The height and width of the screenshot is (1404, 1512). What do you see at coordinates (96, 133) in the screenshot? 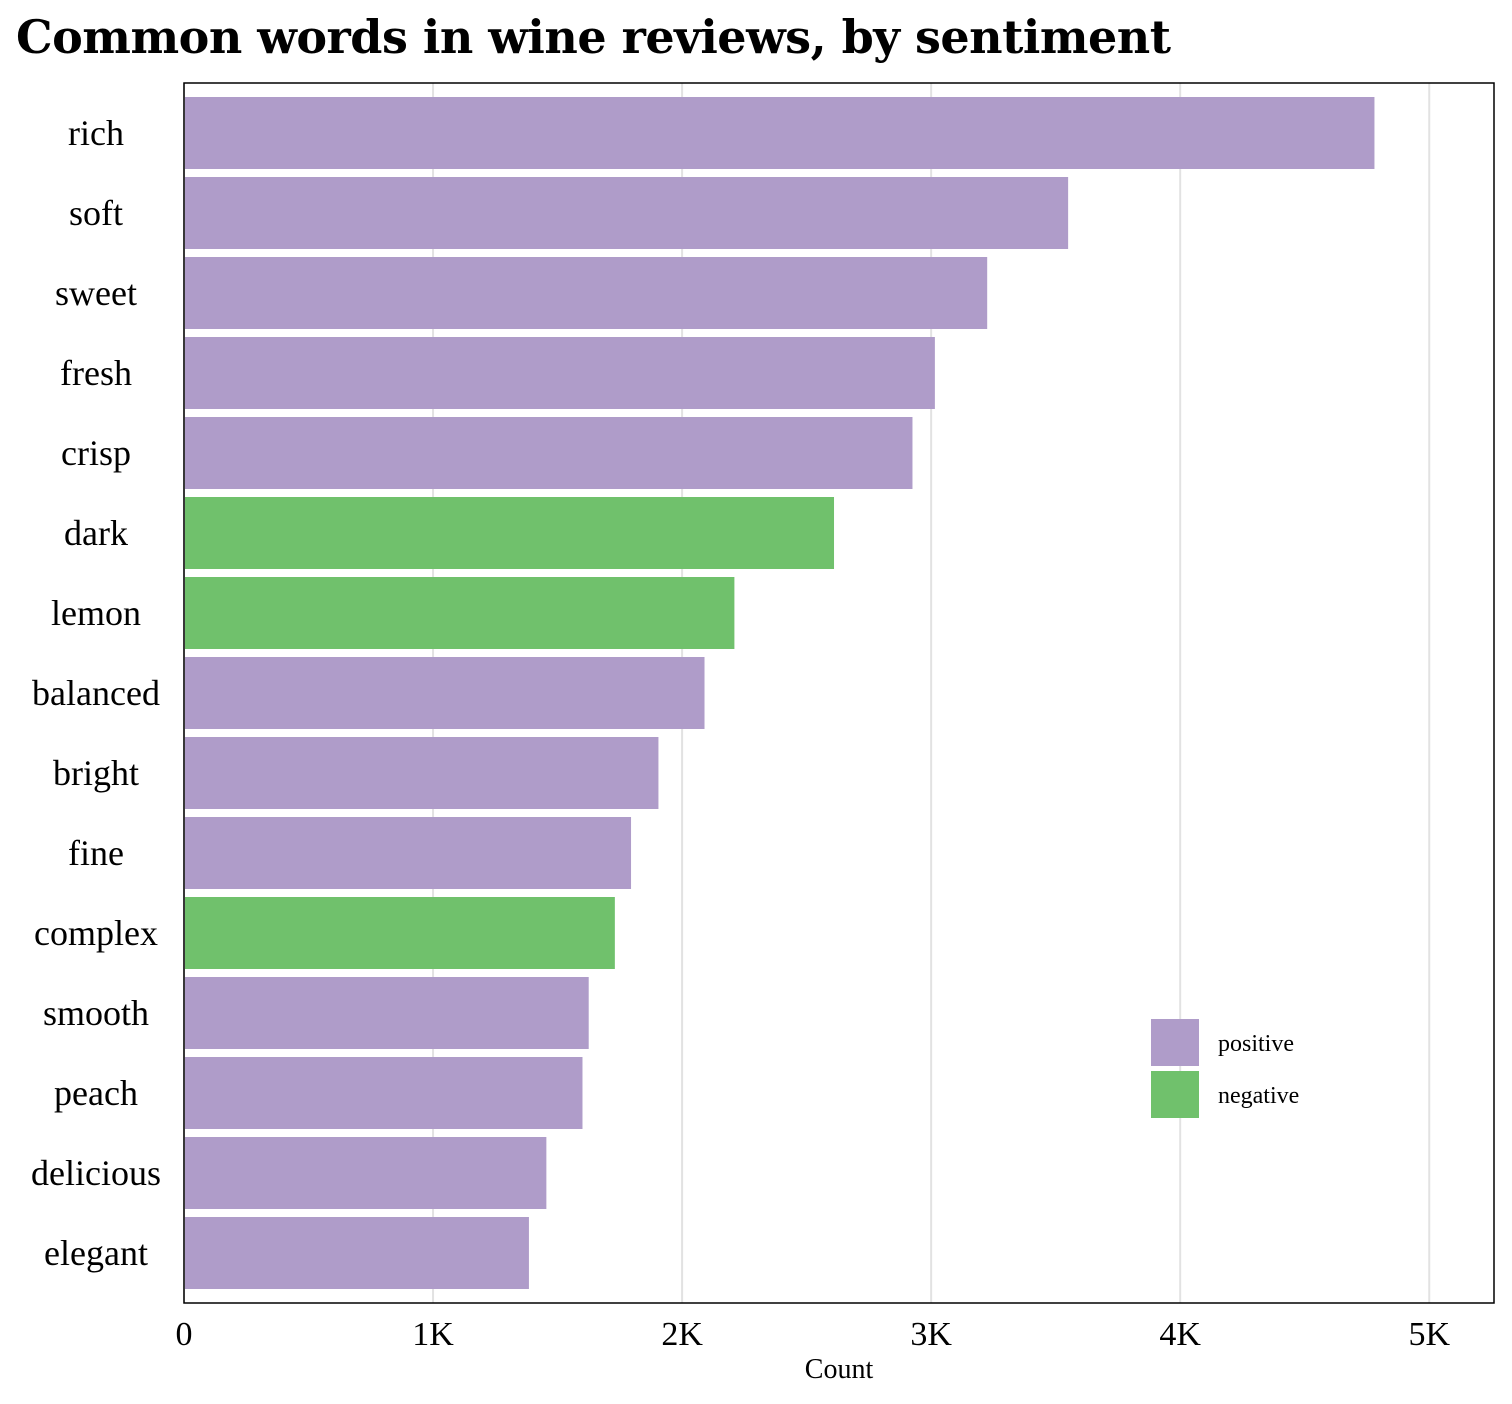
I see `category-label: rich` at bounding box center [96, 133].